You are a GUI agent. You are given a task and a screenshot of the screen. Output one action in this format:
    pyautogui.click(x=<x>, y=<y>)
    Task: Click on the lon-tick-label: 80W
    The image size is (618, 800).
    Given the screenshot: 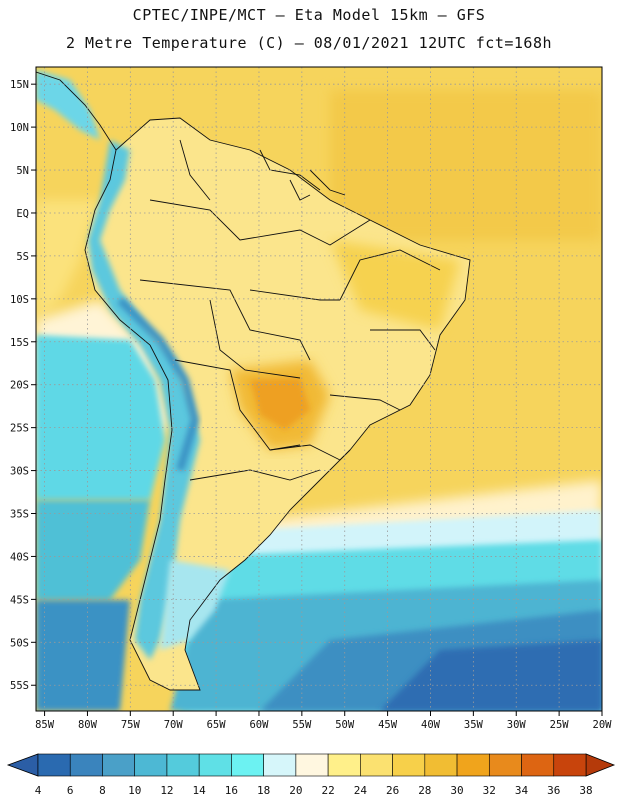 What is the action you would take?
    pyautogui.click(x=88, y=725)
    